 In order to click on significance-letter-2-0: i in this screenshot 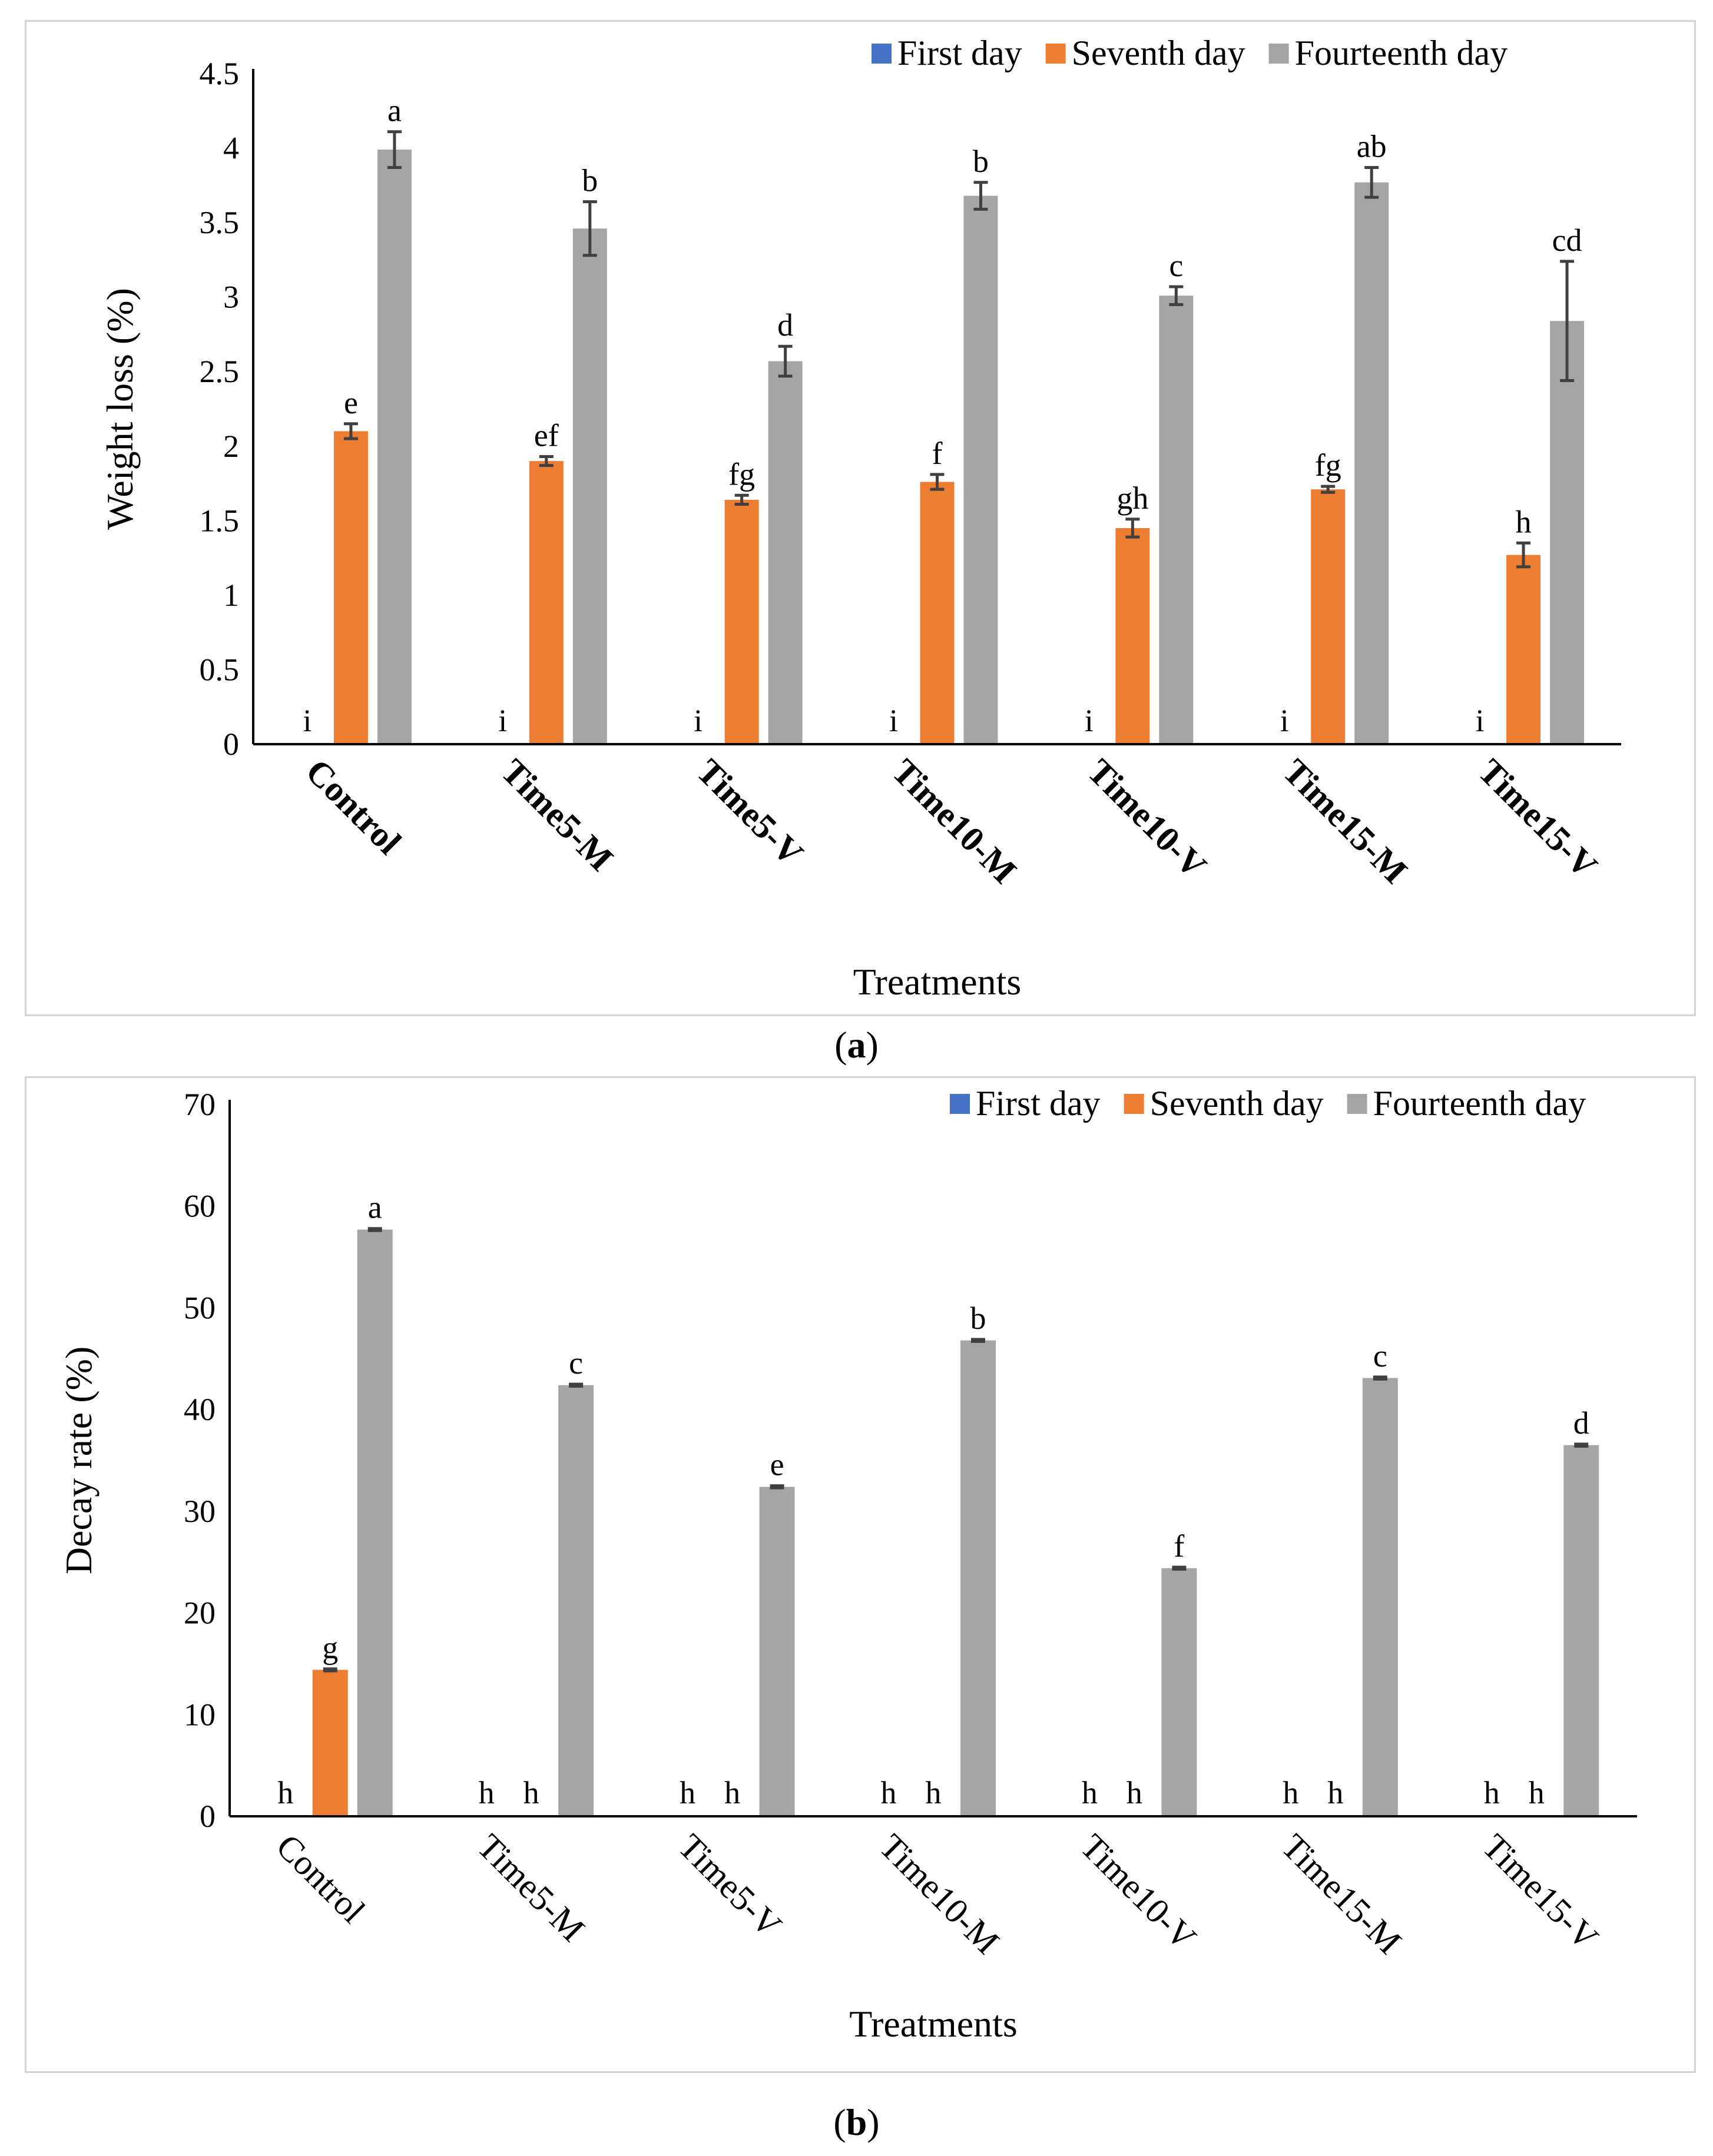, I will do `click(698, 721)`.